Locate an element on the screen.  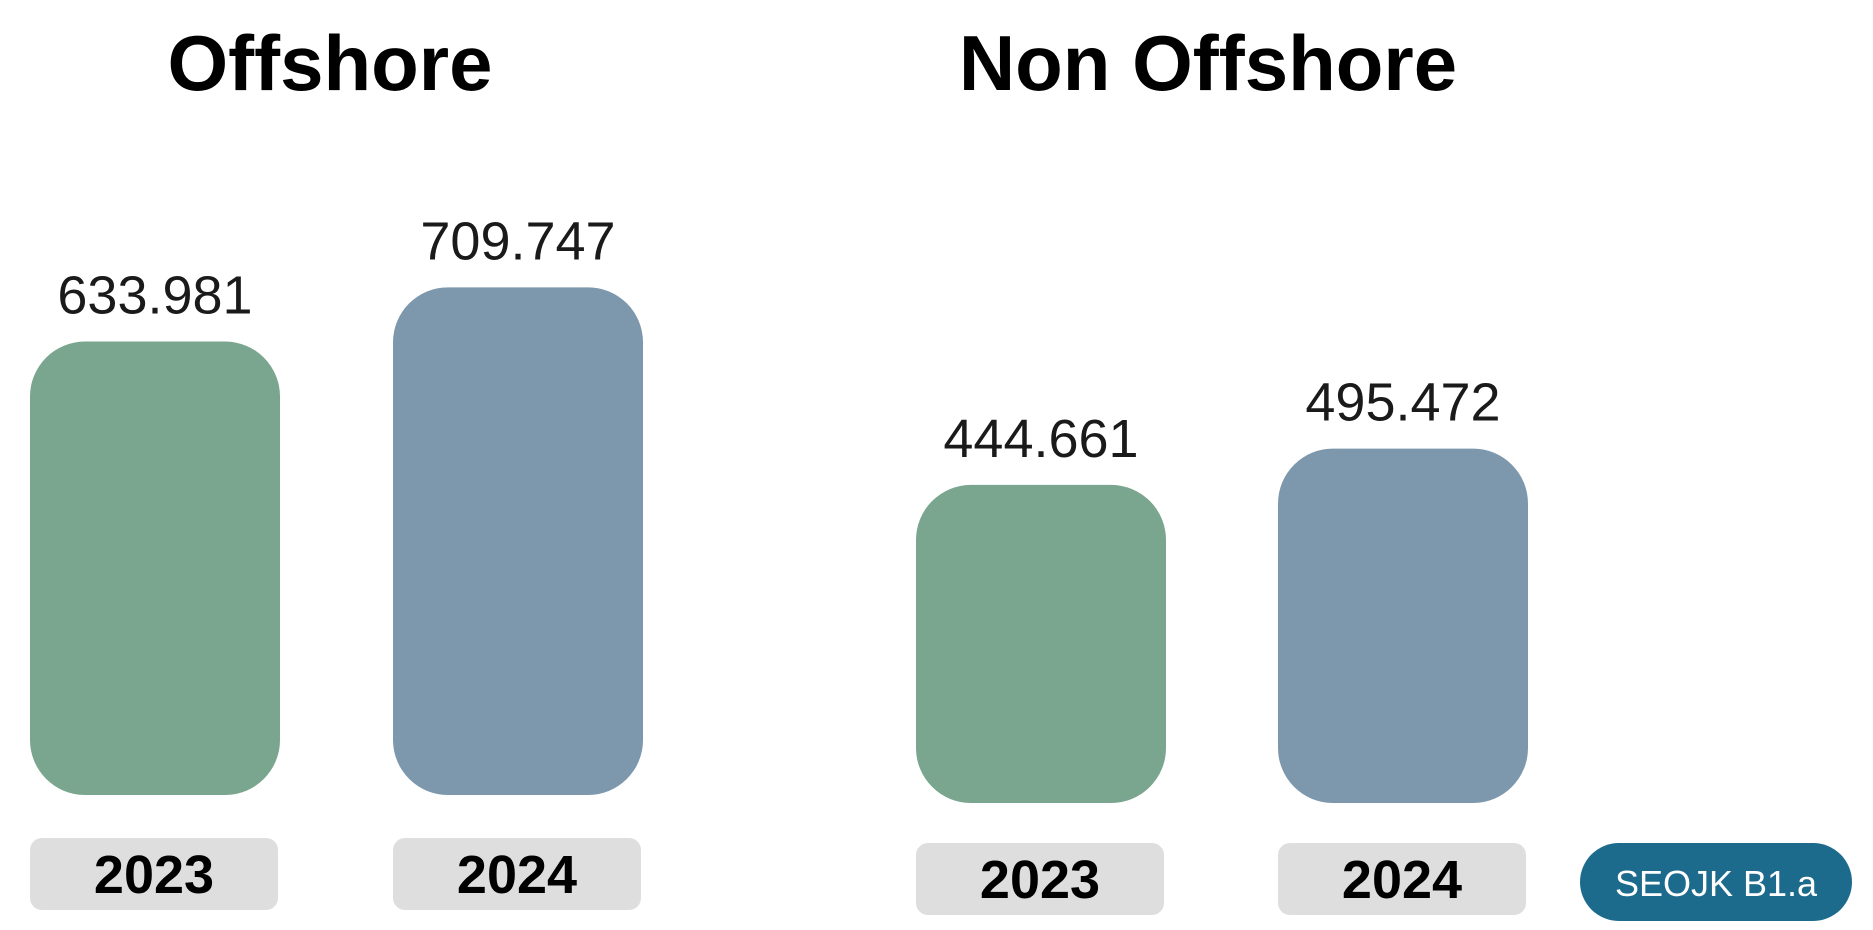
value-label-offshore-2023: 633.981 is located at coordinates (154, 296).